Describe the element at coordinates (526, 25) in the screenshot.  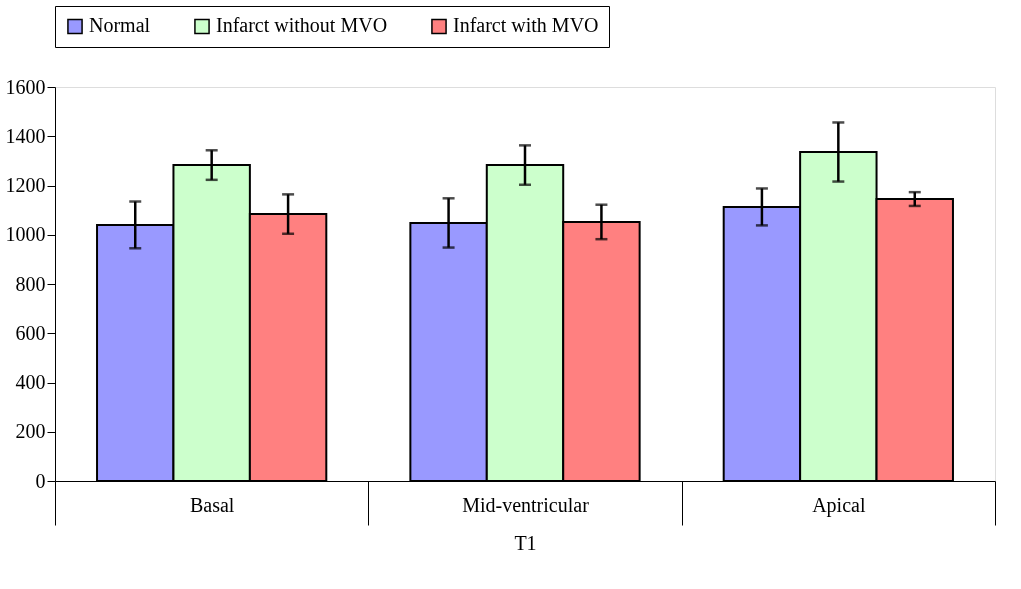
I see `legend-label: Infarct with MVO` at that location.